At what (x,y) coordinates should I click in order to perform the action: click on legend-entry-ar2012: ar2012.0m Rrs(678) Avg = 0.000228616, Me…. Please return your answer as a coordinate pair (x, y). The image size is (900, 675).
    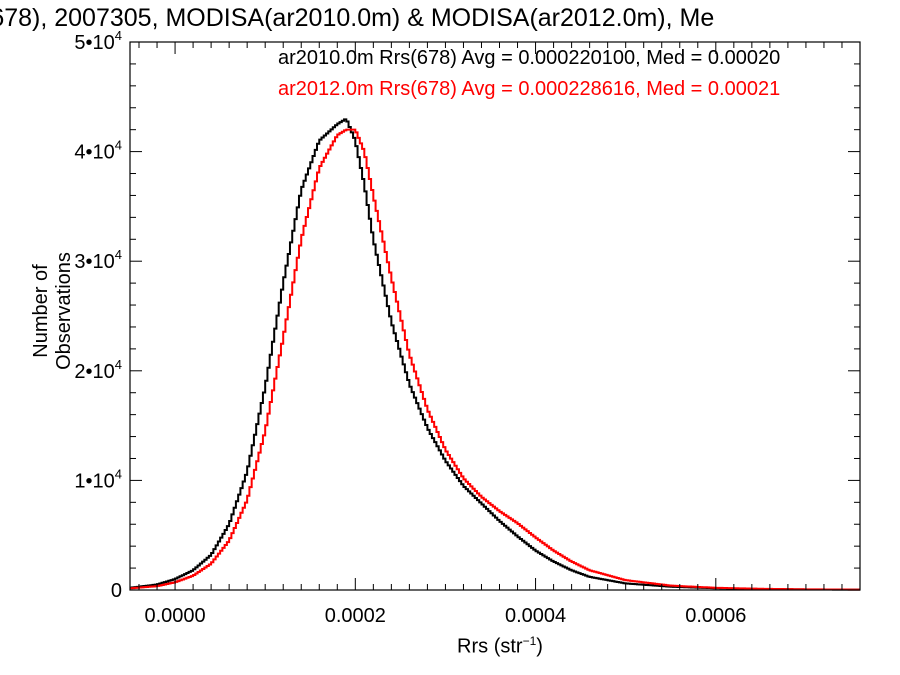
    Looking at the image, I should click on (589, 89).